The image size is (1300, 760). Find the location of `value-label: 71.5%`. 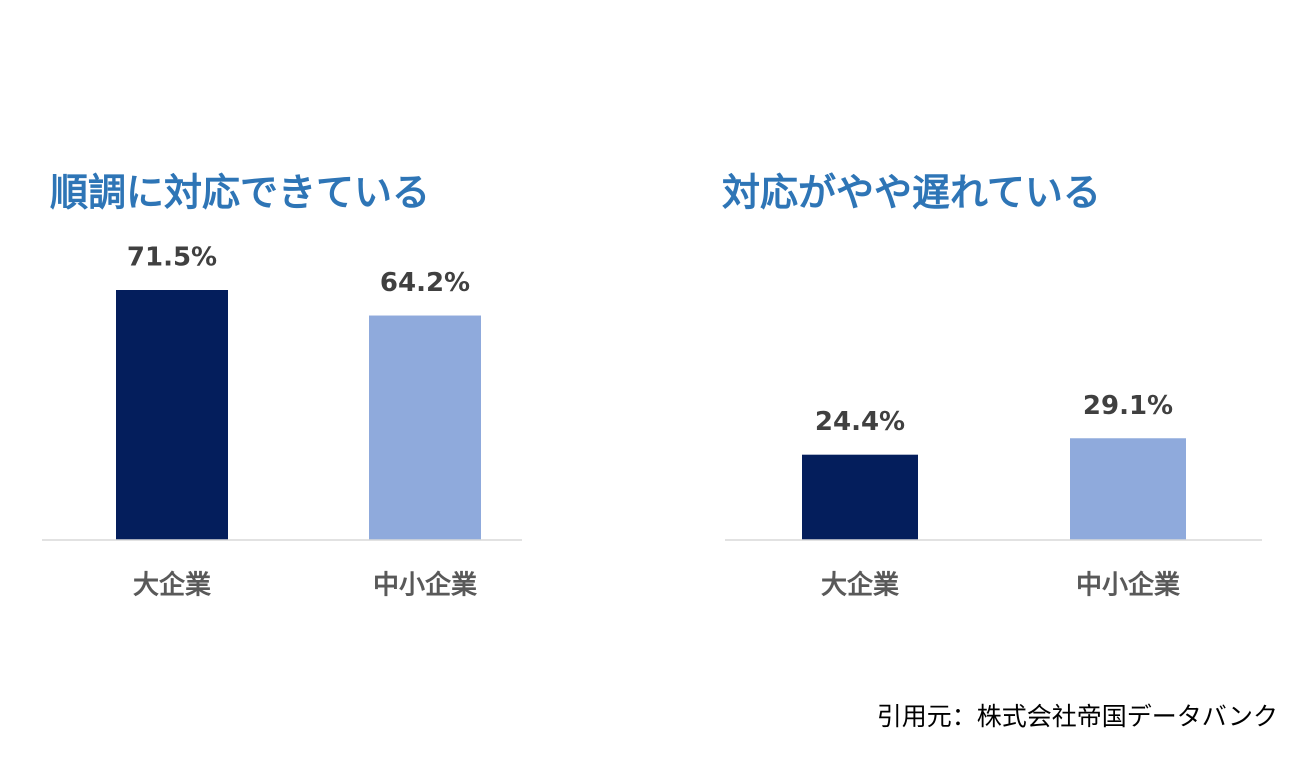

value-label: 71.5% is located at coordinates (172, 258).